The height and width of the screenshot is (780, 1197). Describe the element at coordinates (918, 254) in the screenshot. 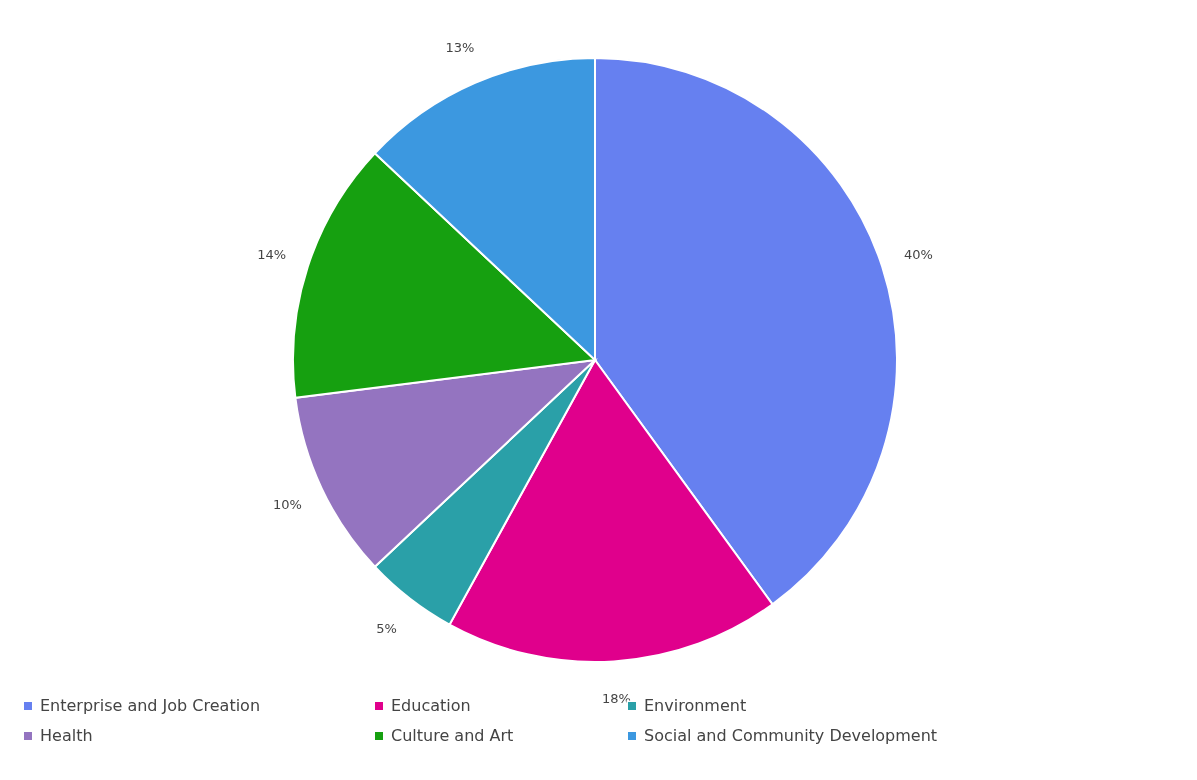

I see `data-label: 40%` at that location.